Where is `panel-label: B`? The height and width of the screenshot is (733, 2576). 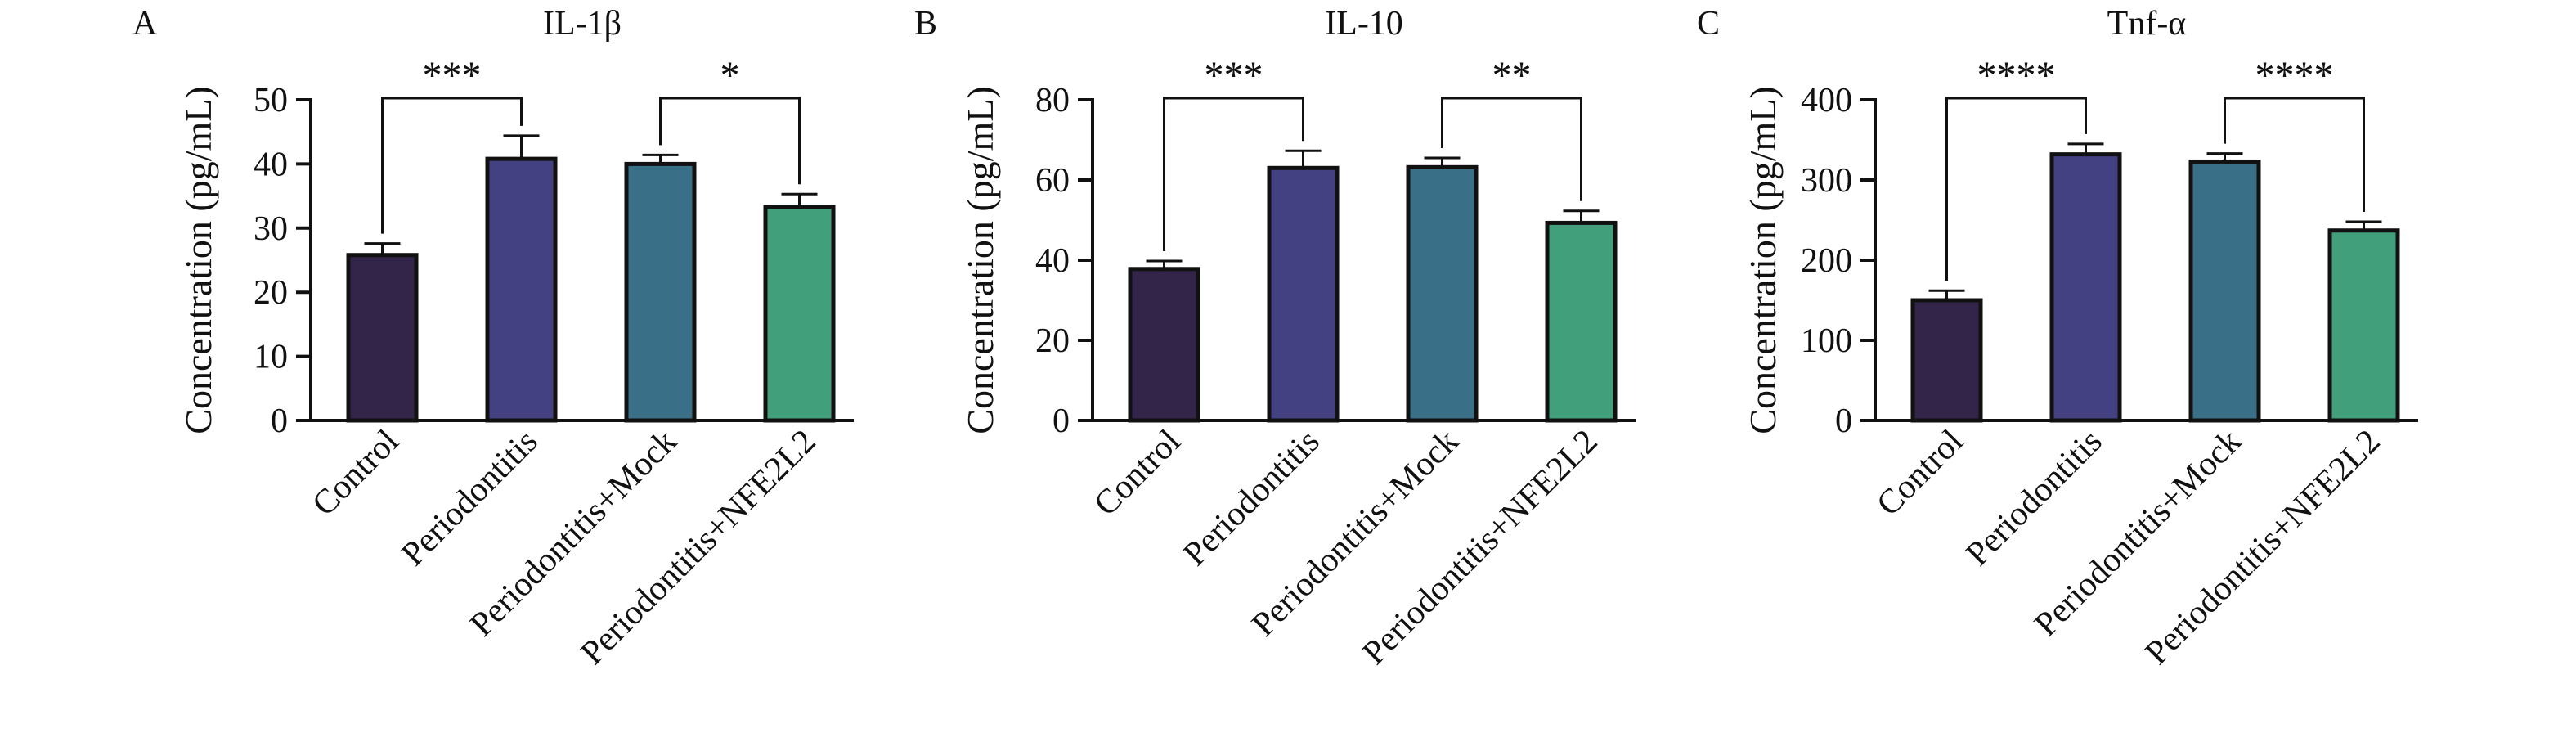
panel-label: B is located at coordinates (925, 24).